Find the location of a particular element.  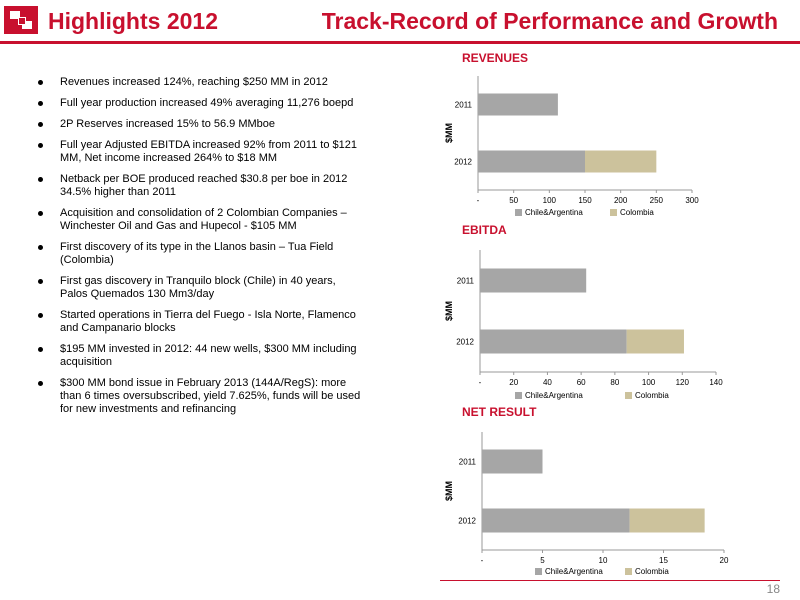

header-rule is located at coordinates (400, 42).